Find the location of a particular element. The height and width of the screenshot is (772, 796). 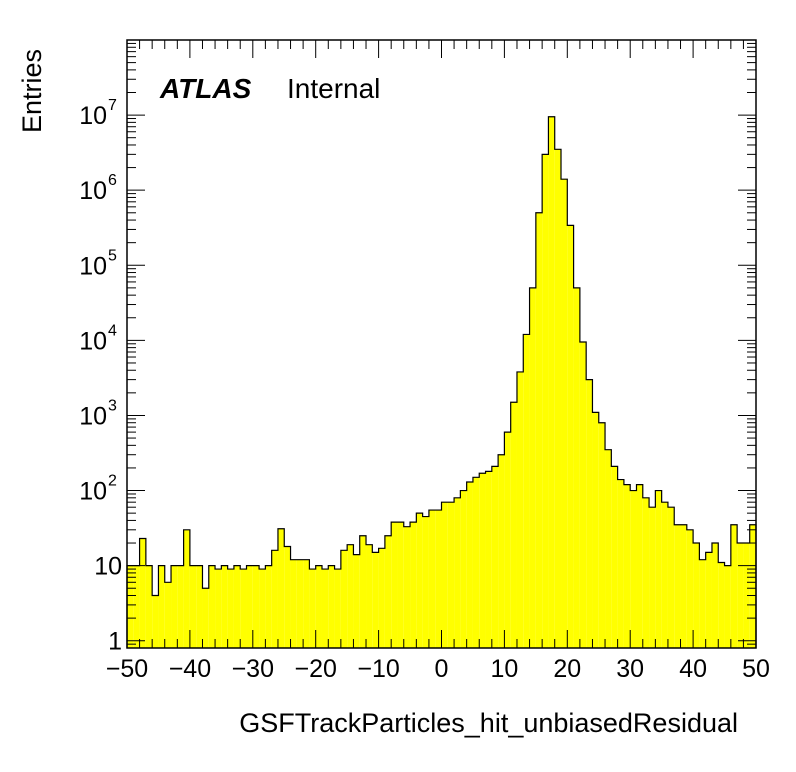

y-axis-title: Entries is located at coordinates (32, 91).